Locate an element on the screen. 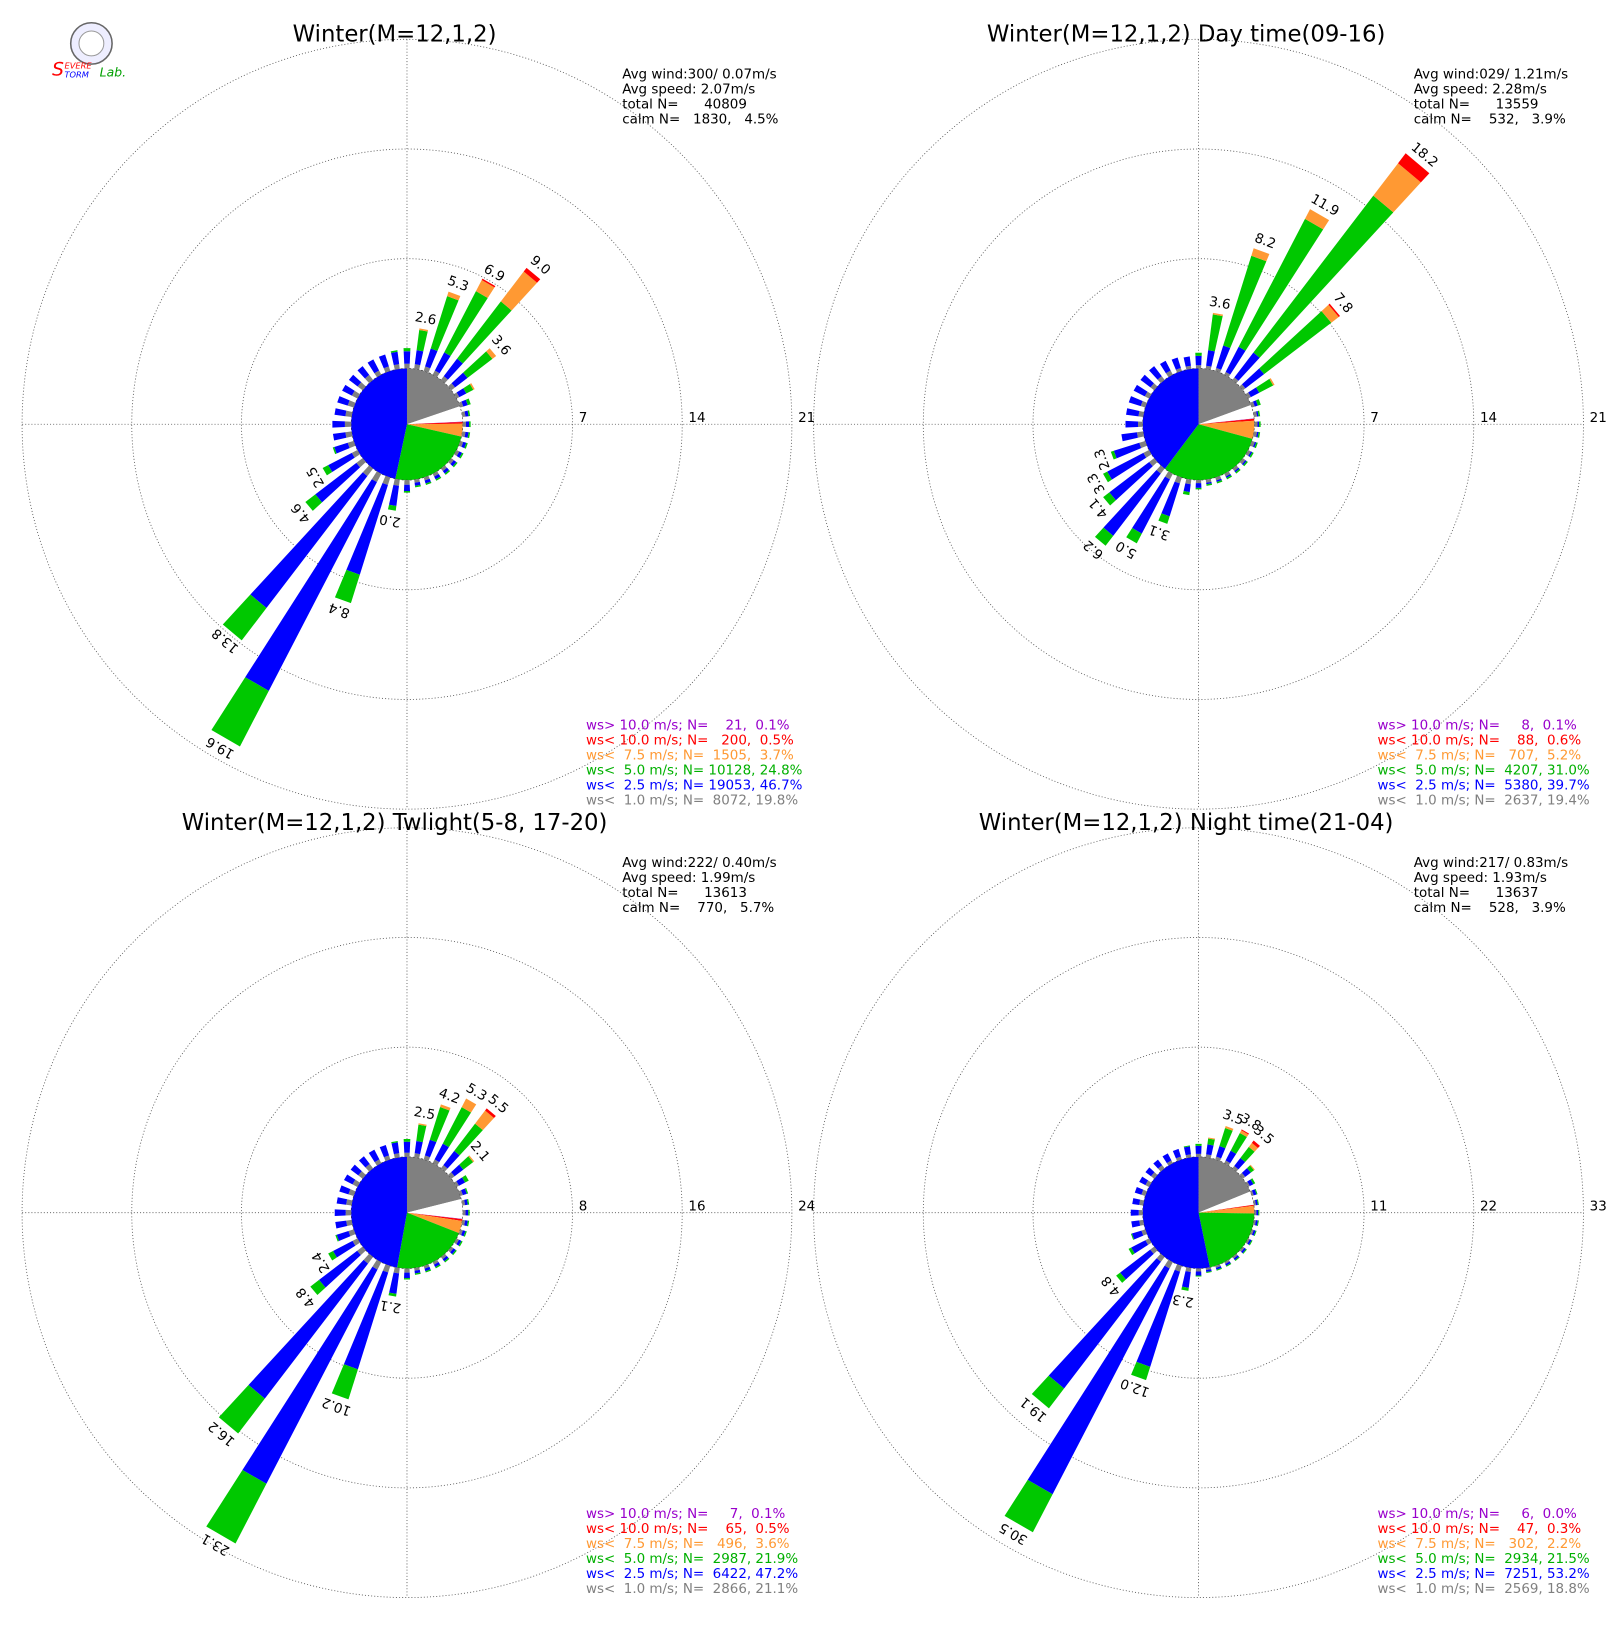 Image resolution: width=1620 pixels, height=1640 pixels. legend-entry: ws< 2.5 m/s; N= 7251, 53.2% is located at coordinates (1484, 1574).